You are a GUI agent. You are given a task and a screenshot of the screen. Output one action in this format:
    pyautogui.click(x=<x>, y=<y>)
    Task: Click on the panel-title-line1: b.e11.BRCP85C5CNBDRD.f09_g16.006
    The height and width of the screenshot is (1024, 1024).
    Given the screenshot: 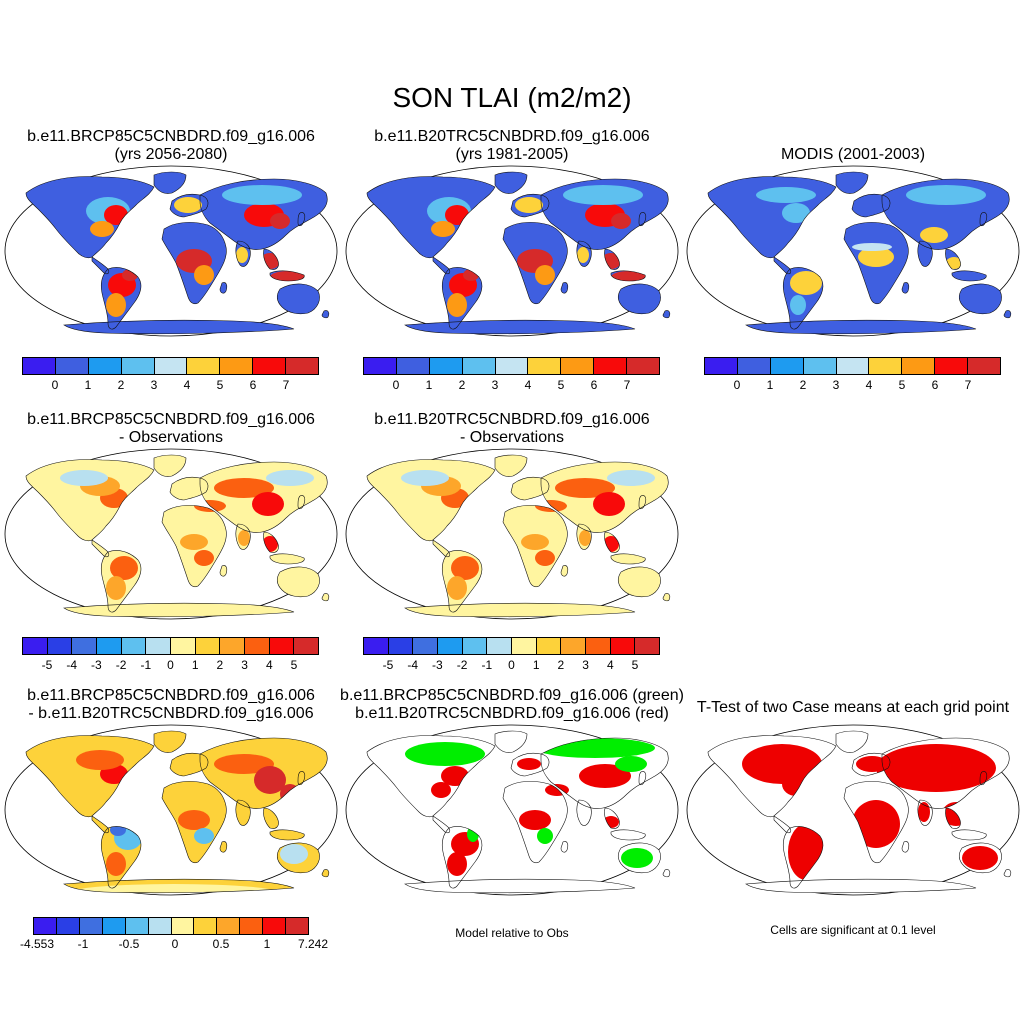 What is the action you would take?
    pyautogui.click(x=171, y=419)
    